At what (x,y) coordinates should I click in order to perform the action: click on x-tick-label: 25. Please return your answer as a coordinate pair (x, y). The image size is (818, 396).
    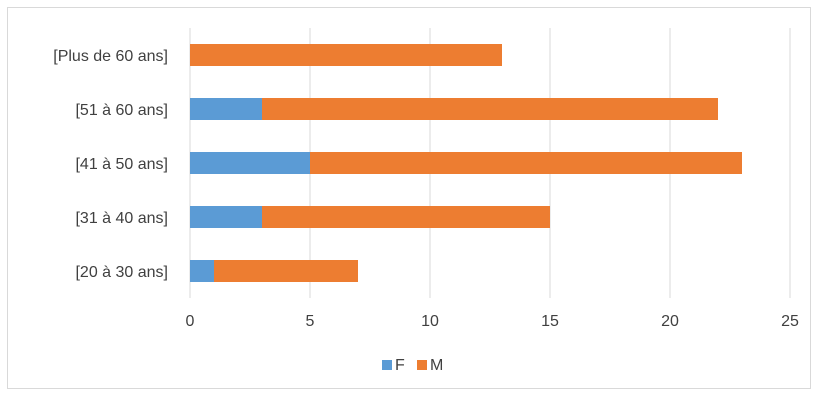
    Looking at the image, I should click on (790, 321).